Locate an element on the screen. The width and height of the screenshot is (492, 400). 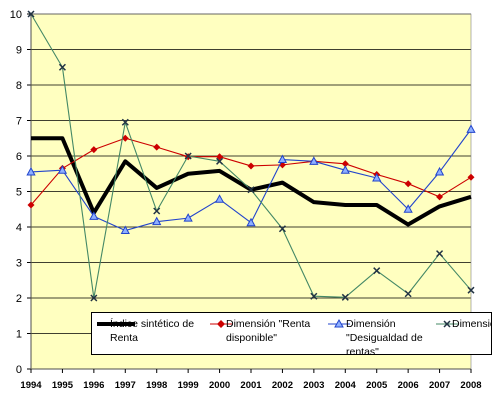
x-tick-label: 1994 is located at coordinates (31, 385).